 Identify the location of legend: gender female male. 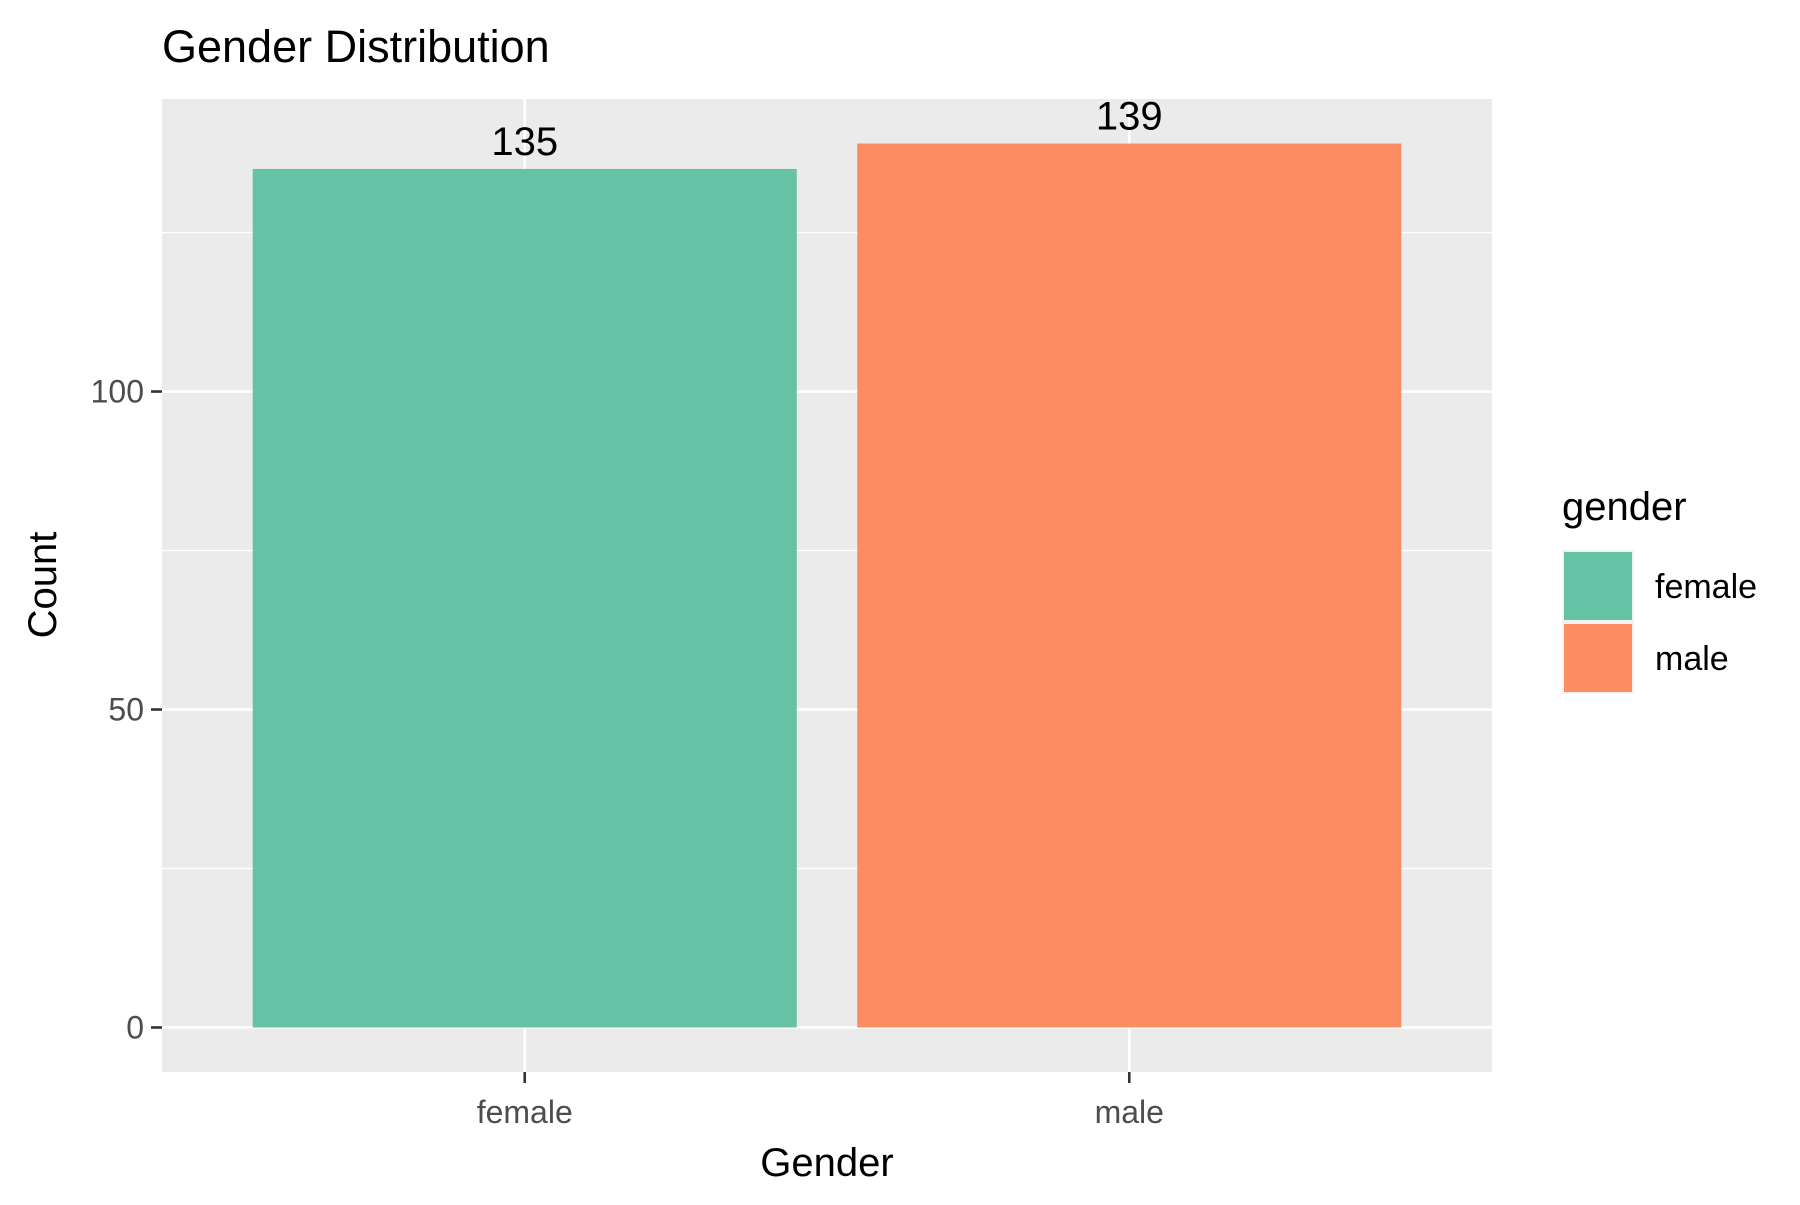
(1659, 589).